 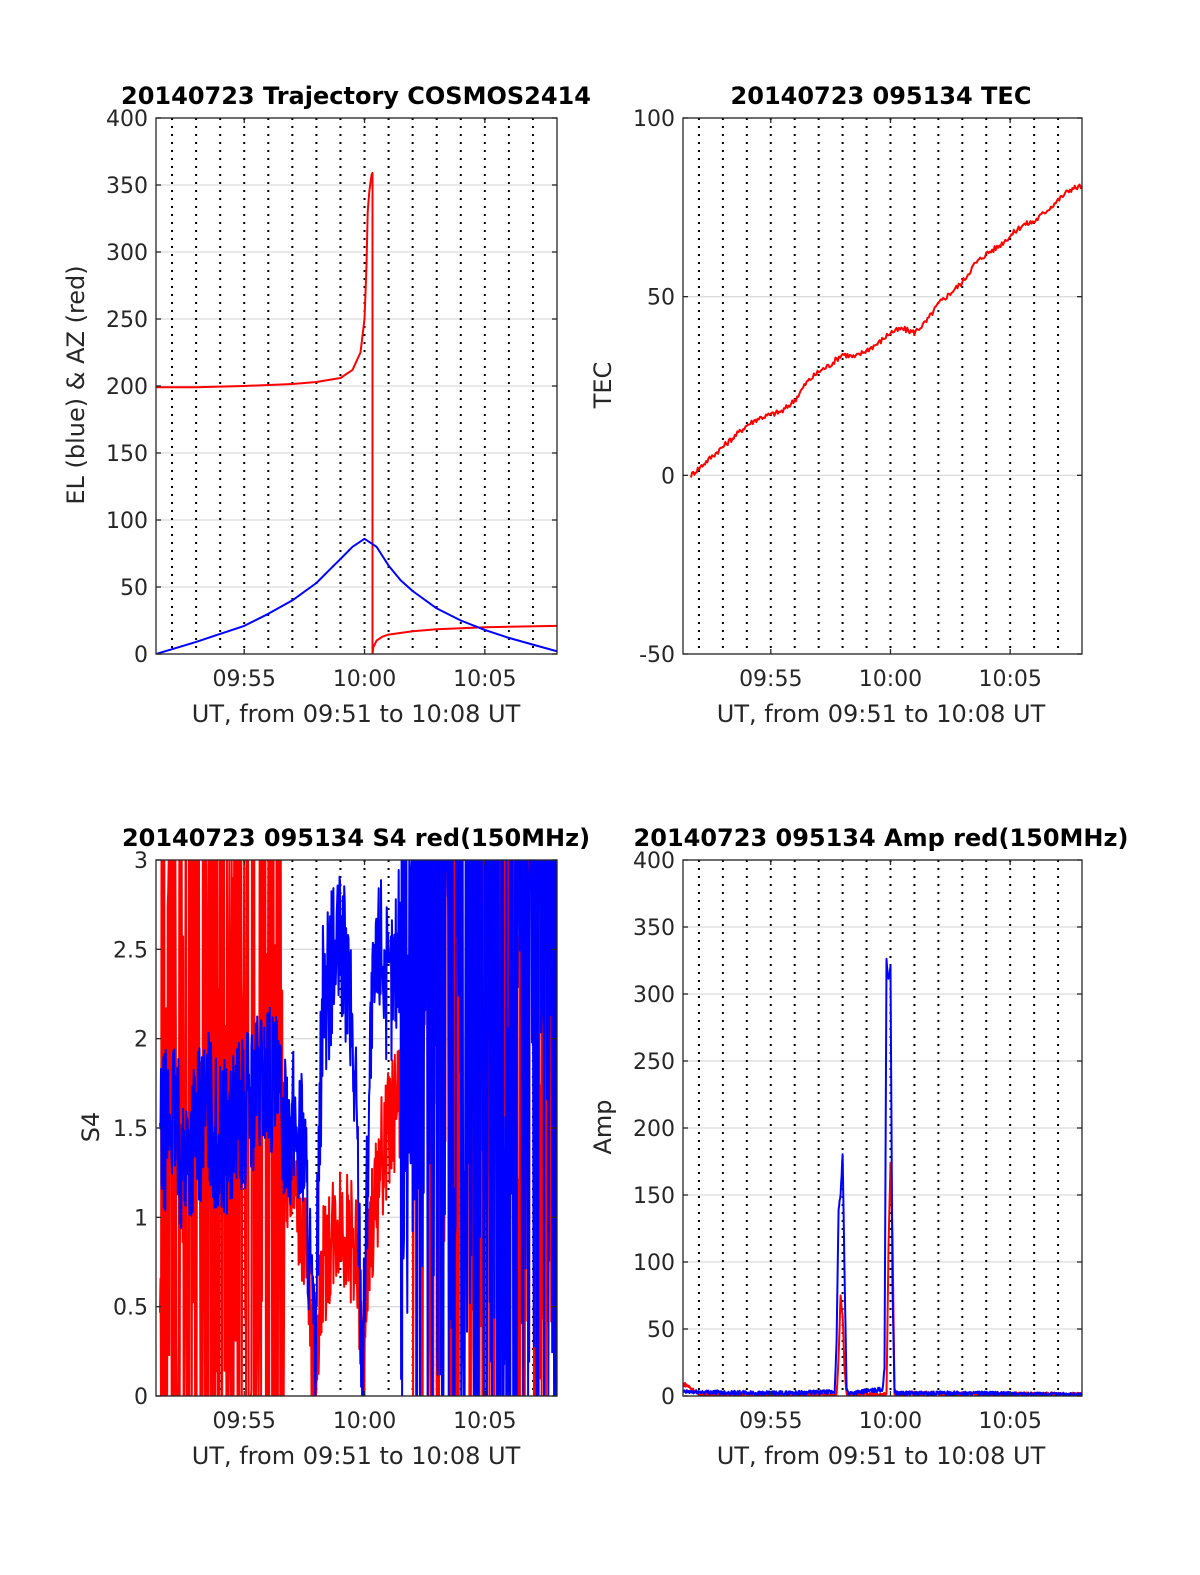 What do you see at coordinates (603, 1126) in the screenshot?
I see `y-axis-label: Amp` at bounding box center [603, 1126].